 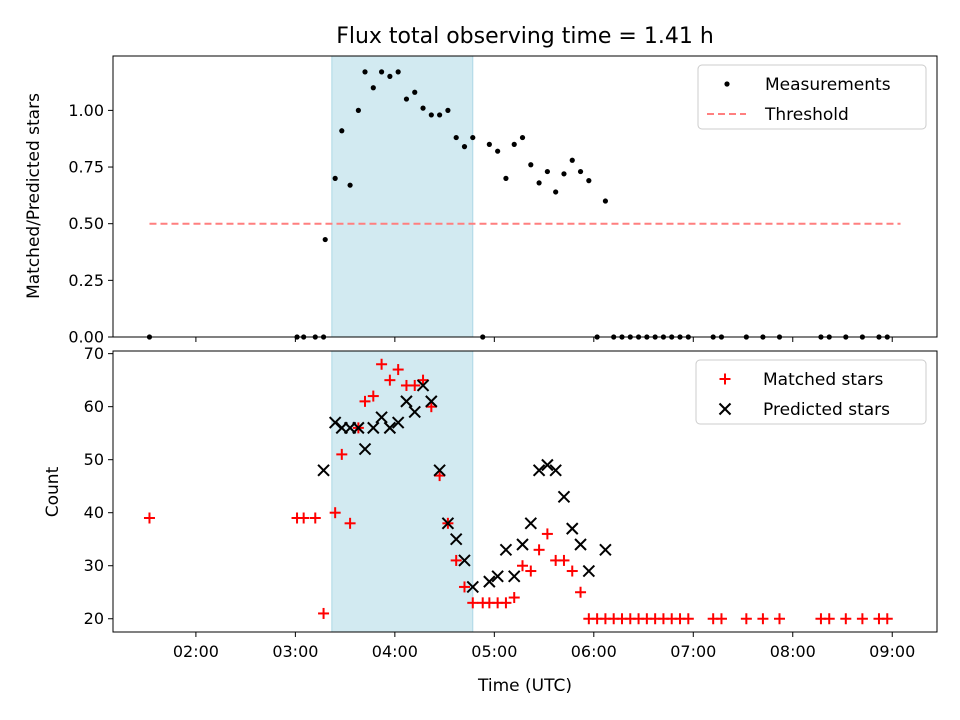 What do you see at coordinates (448, 523) in the screenshot?
I see `bot-series-1-point-15-b` at bounding box center [448, 523].